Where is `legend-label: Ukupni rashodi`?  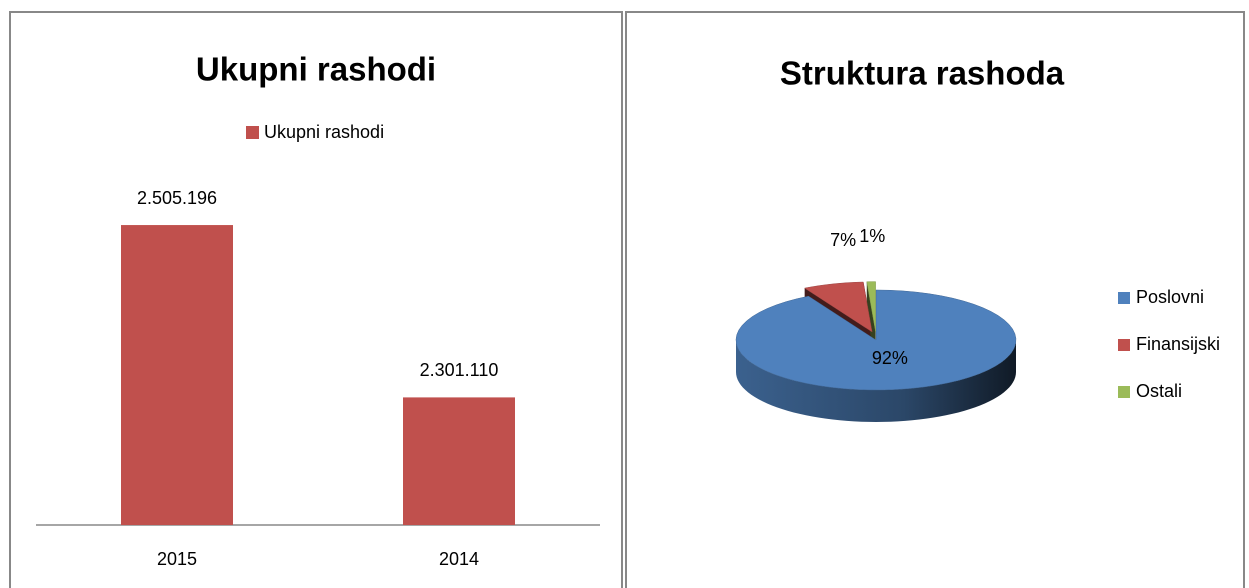
legend-label: Ukupni rashodi is located at coordinates (324, 132).